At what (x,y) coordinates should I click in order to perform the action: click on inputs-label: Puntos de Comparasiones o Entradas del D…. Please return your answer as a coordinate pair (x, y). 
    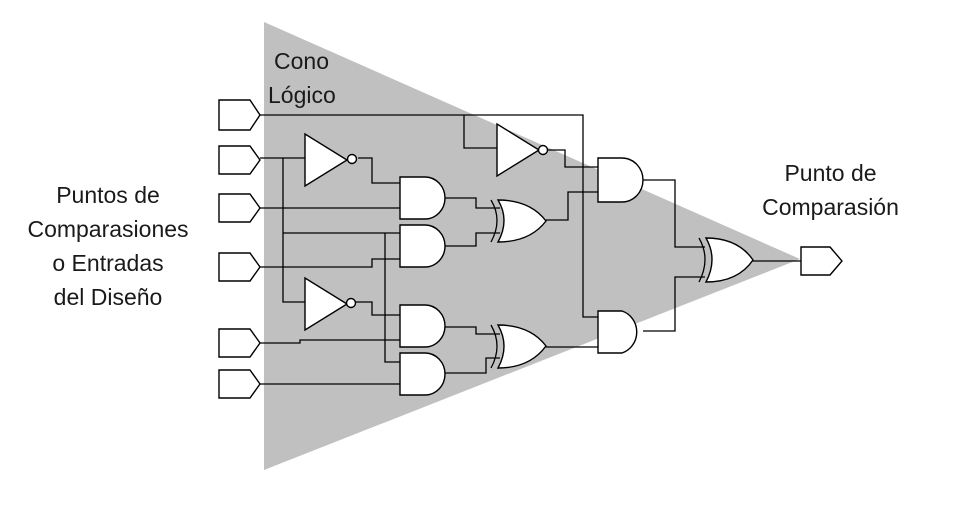
    Looking at the image, I should click on (108, 246).